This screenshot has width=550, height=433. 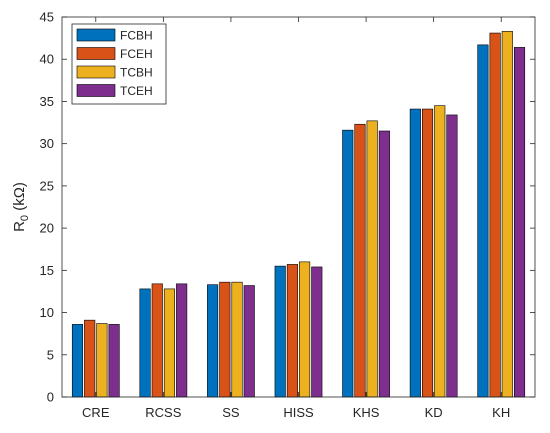 I want to click on y-tick-label: 25, so click(x=47, y=185).